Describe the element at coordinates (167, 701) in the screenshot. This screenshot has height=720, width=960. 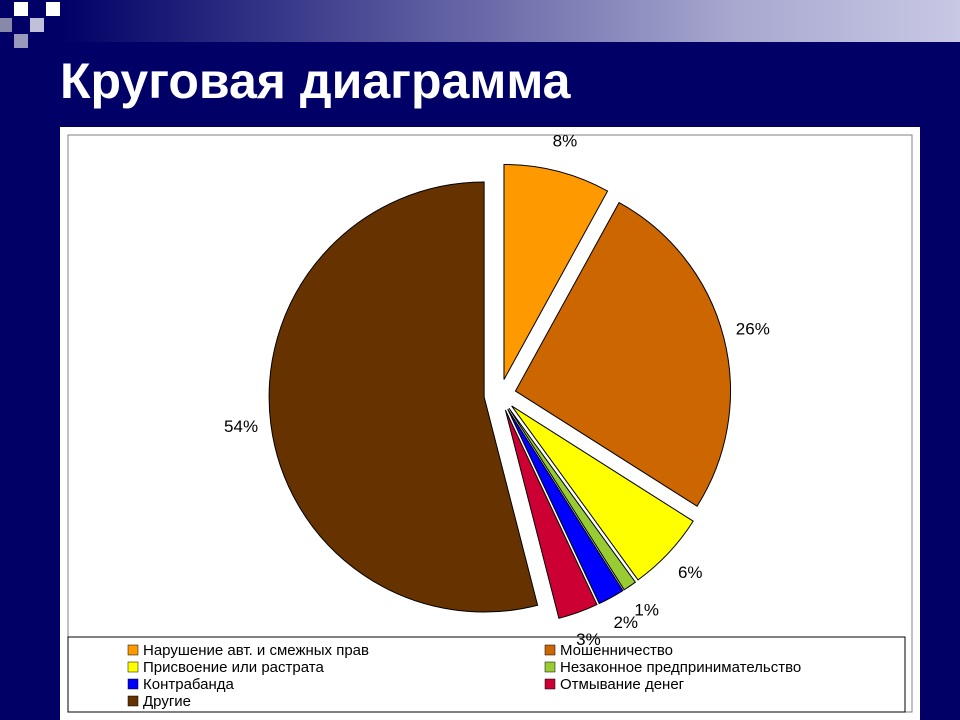
I see `legend-label: Другие` at that location.